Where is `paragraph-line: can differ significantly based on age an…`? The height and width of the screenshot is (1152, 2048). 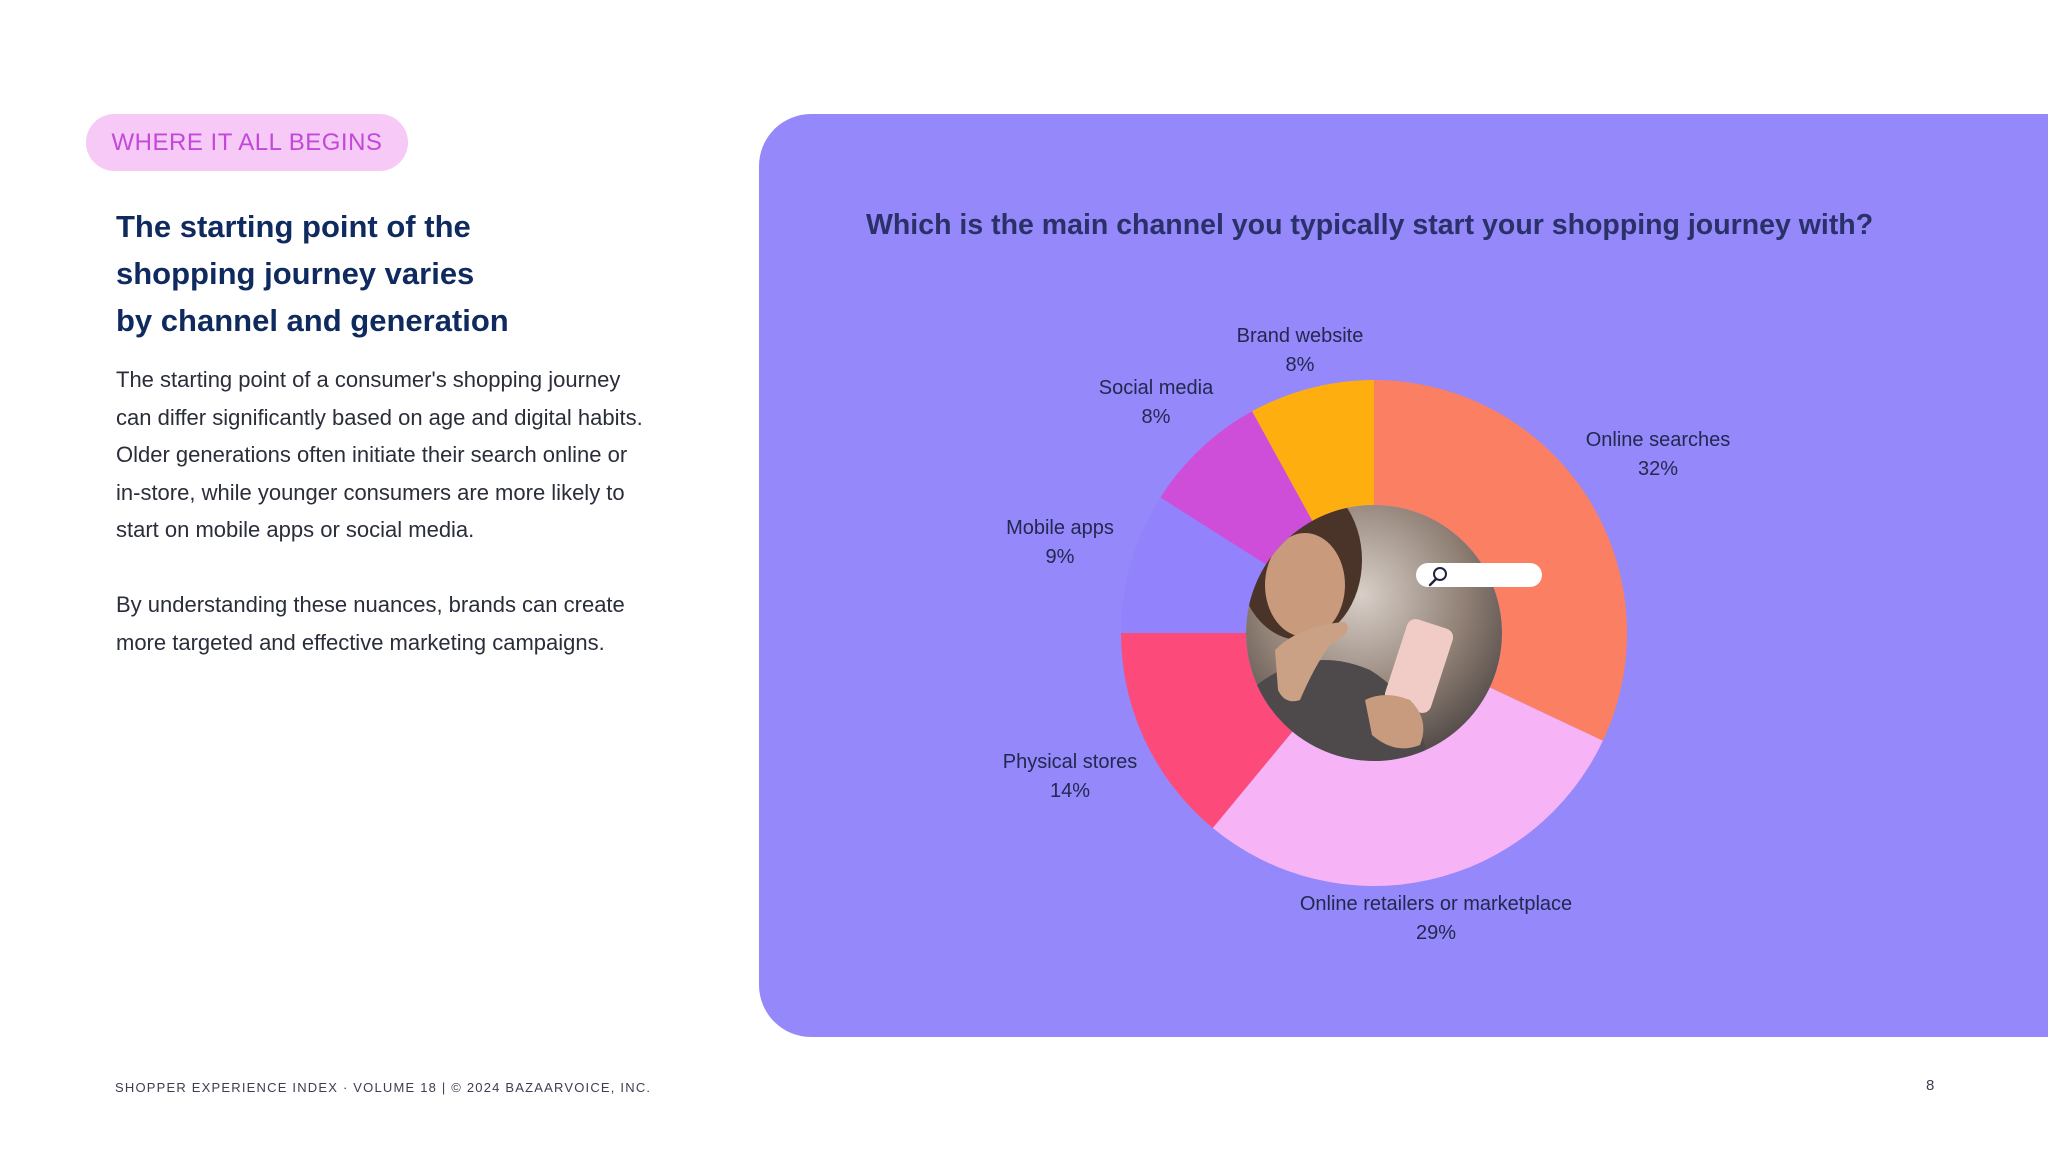 paragraph-line: can differ significantly based on age an… is located at coordinates (379, 417).